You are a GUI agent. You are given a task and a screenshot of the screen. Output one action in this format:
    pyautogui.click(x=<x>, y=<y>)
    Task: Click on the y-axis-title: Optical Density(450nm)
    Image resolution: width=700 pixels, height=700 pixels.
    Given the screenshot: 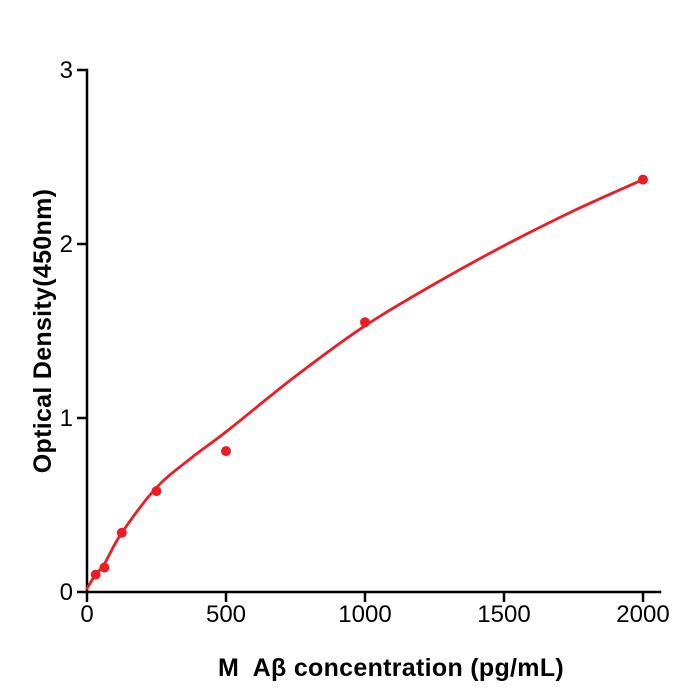 What is the action you would take?
    pyautogui.click(x=43, y=331)
    